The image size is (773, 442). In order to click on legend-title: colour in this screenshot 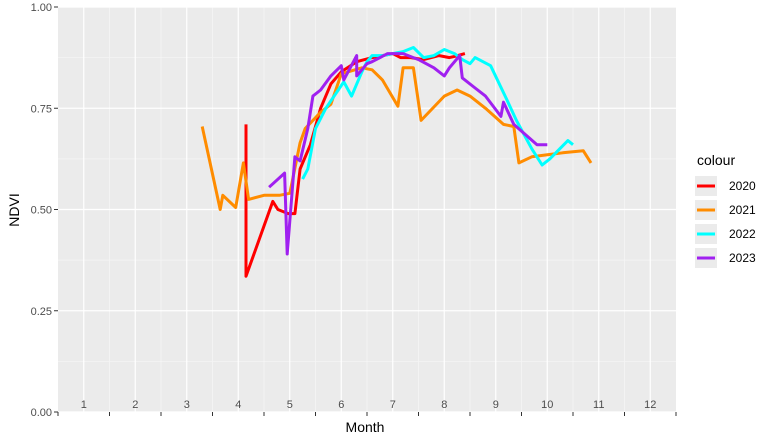, I will do `click(716, 160)`.